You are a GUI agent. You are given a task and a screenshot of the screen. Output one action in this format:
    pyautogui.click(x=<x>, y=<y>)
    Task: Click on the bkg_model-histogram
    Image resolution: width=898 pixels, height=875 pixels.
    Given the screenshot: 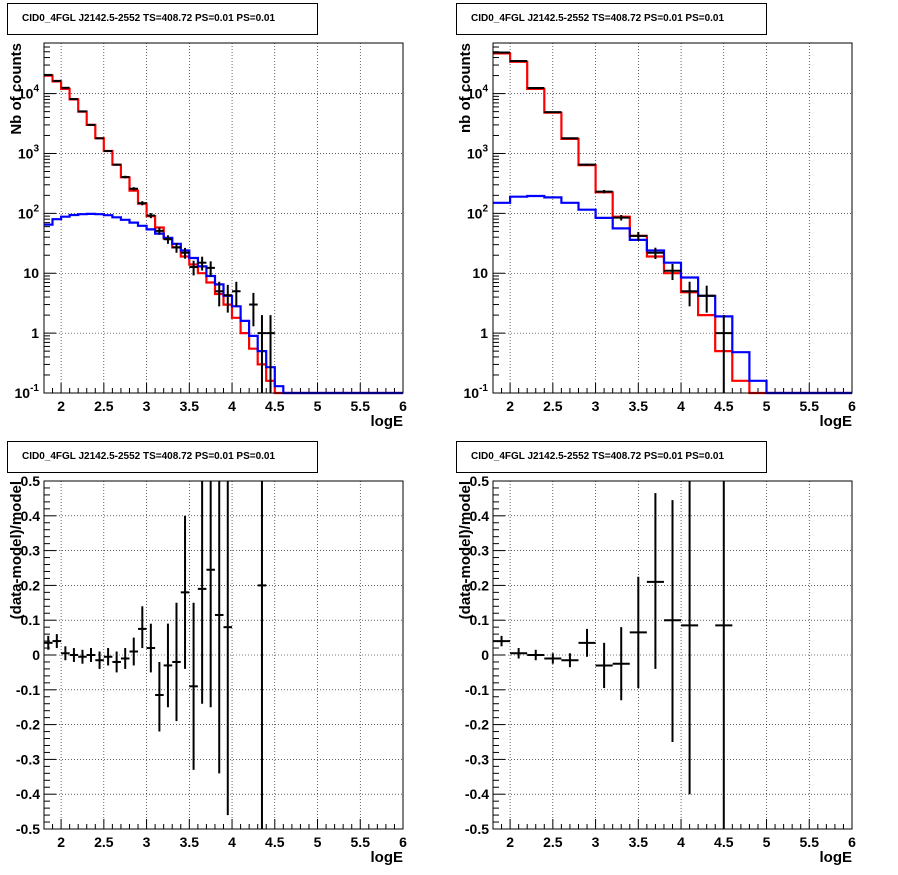 What is the action you would take?
    pyautogui.click(x=672, y=294)
    